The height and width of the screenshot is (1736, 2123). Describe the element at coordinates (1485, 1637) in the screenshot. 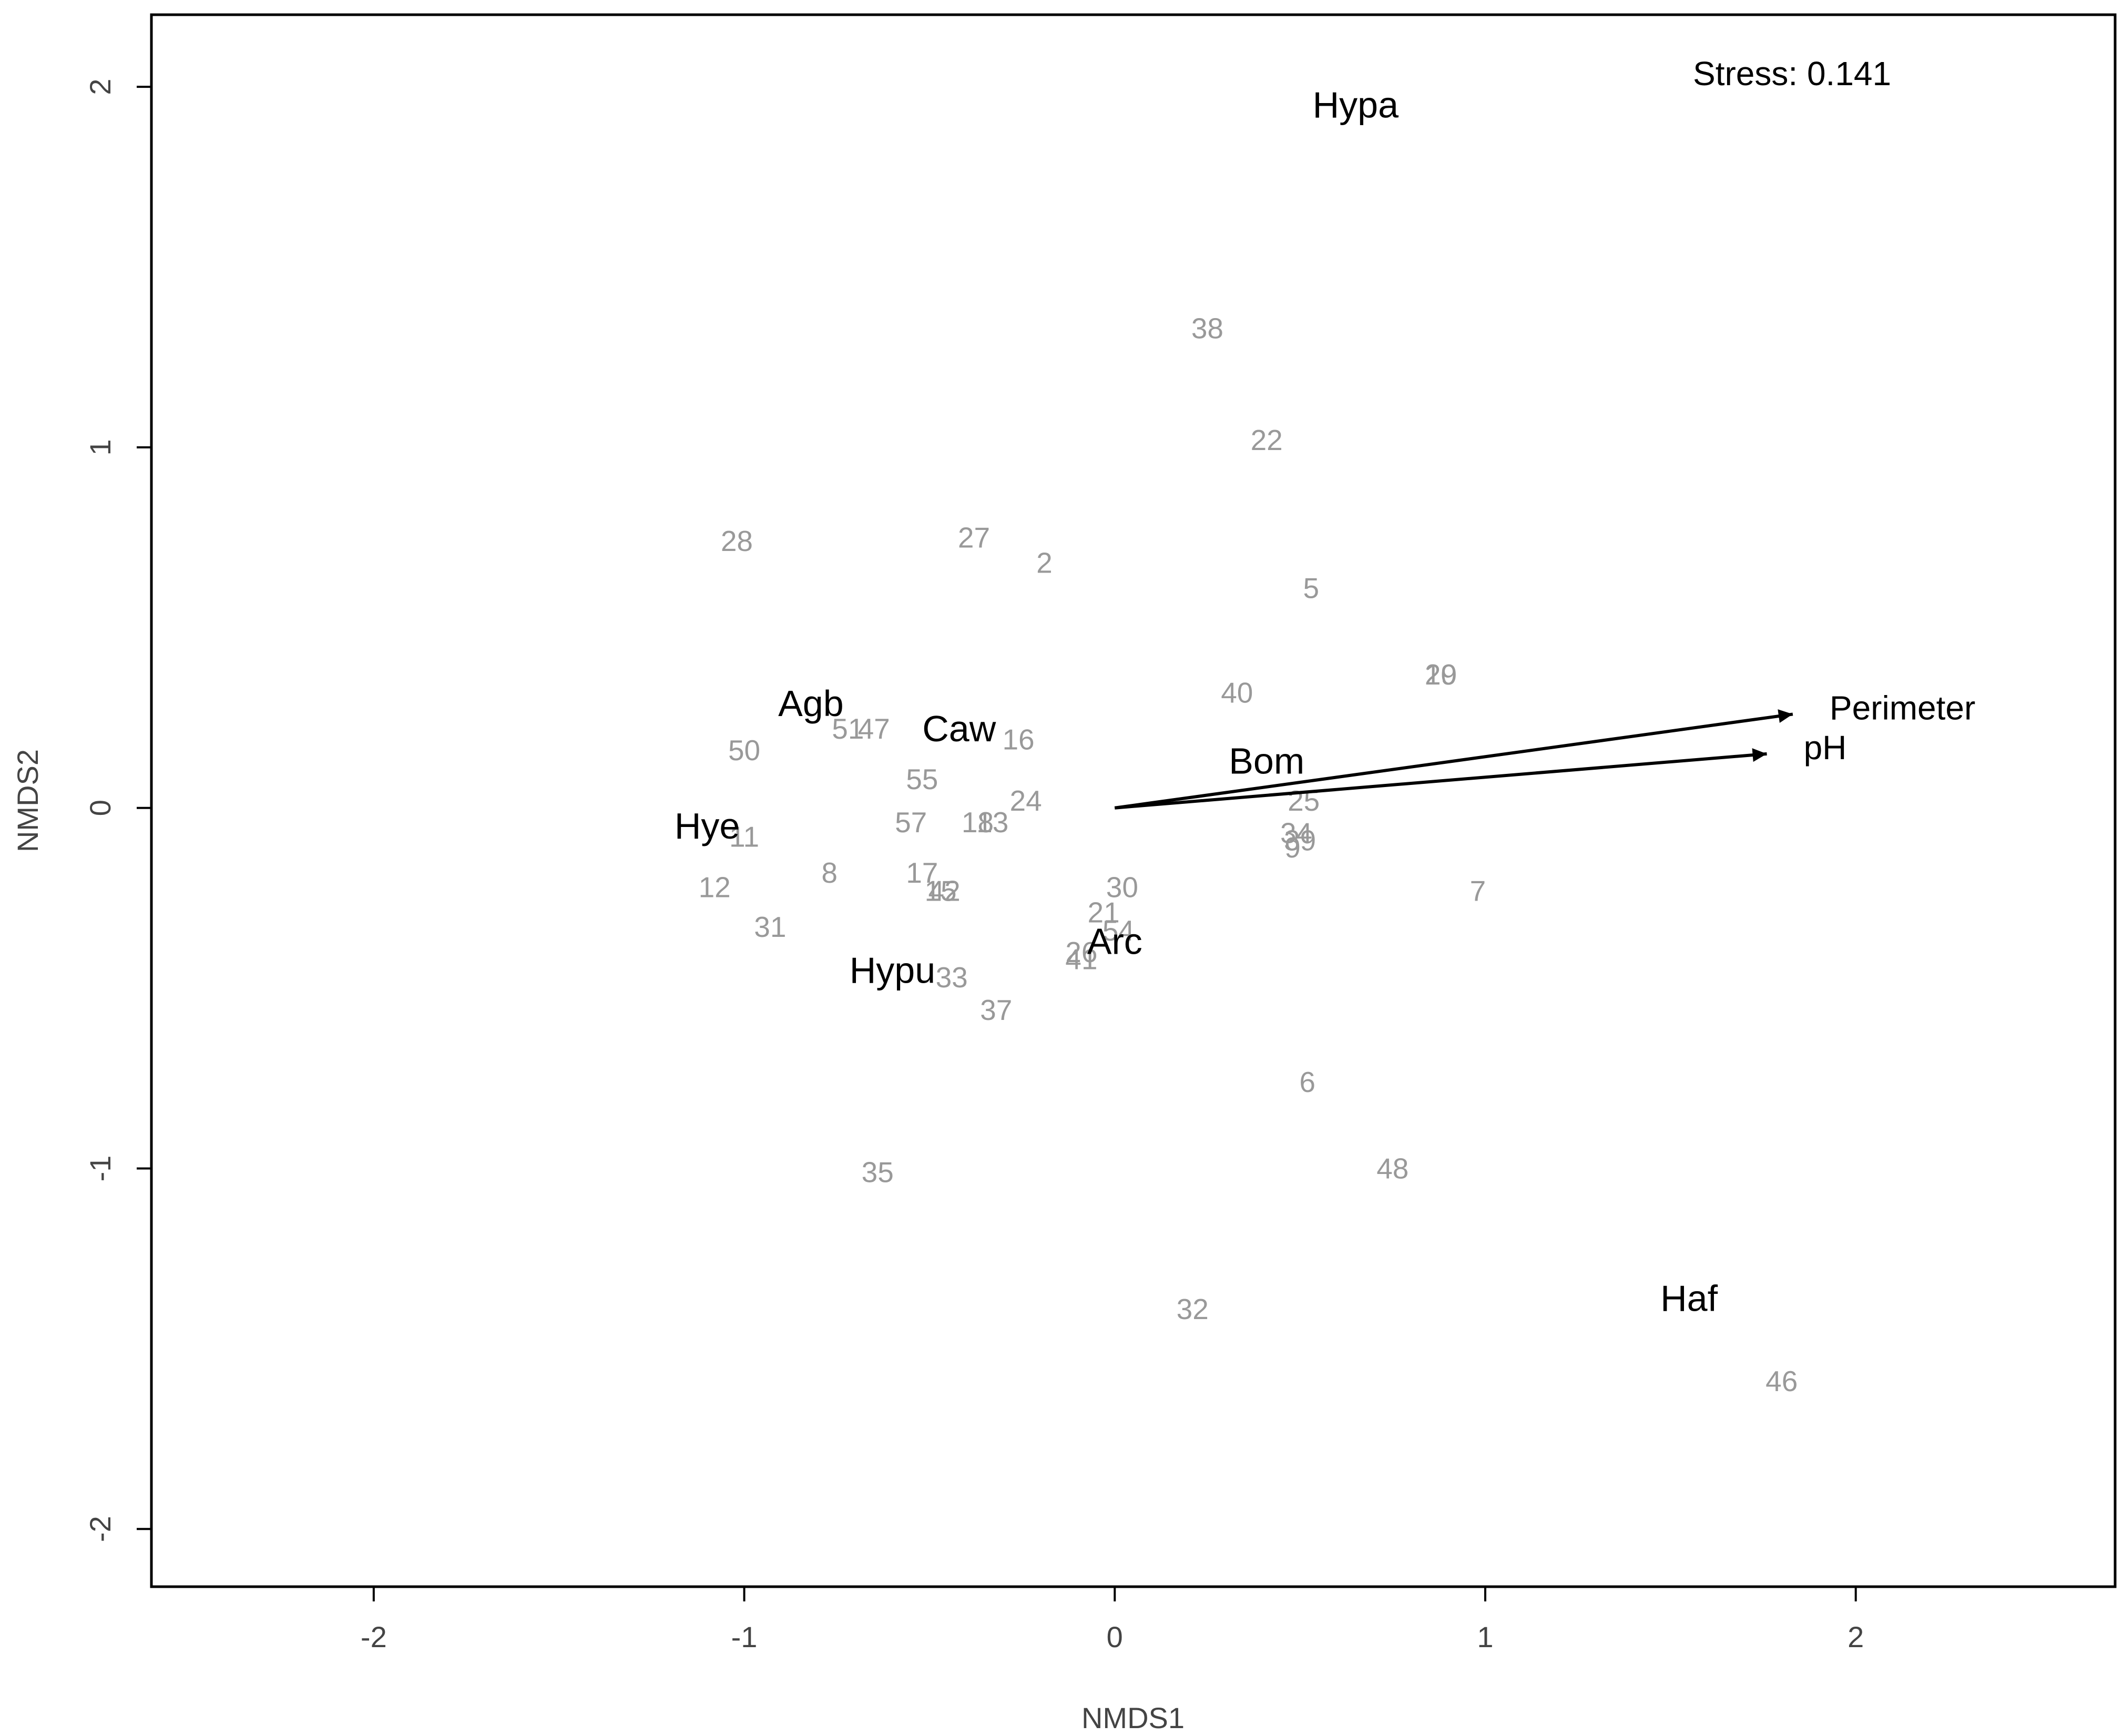

I see `x-tick-label: 1` at that location.